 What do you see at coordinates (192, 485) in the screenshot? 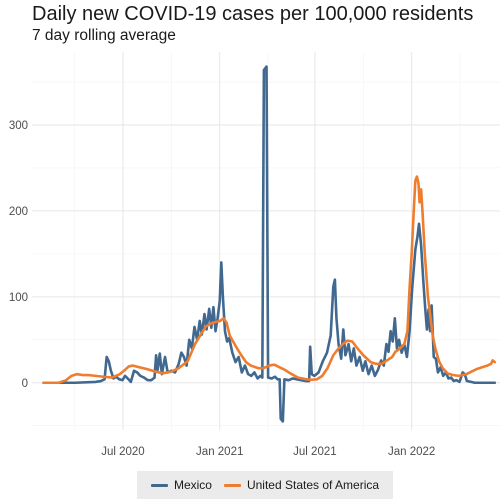
I see `legend-label-mexico: Mexico` at bounding box center [192, 485].